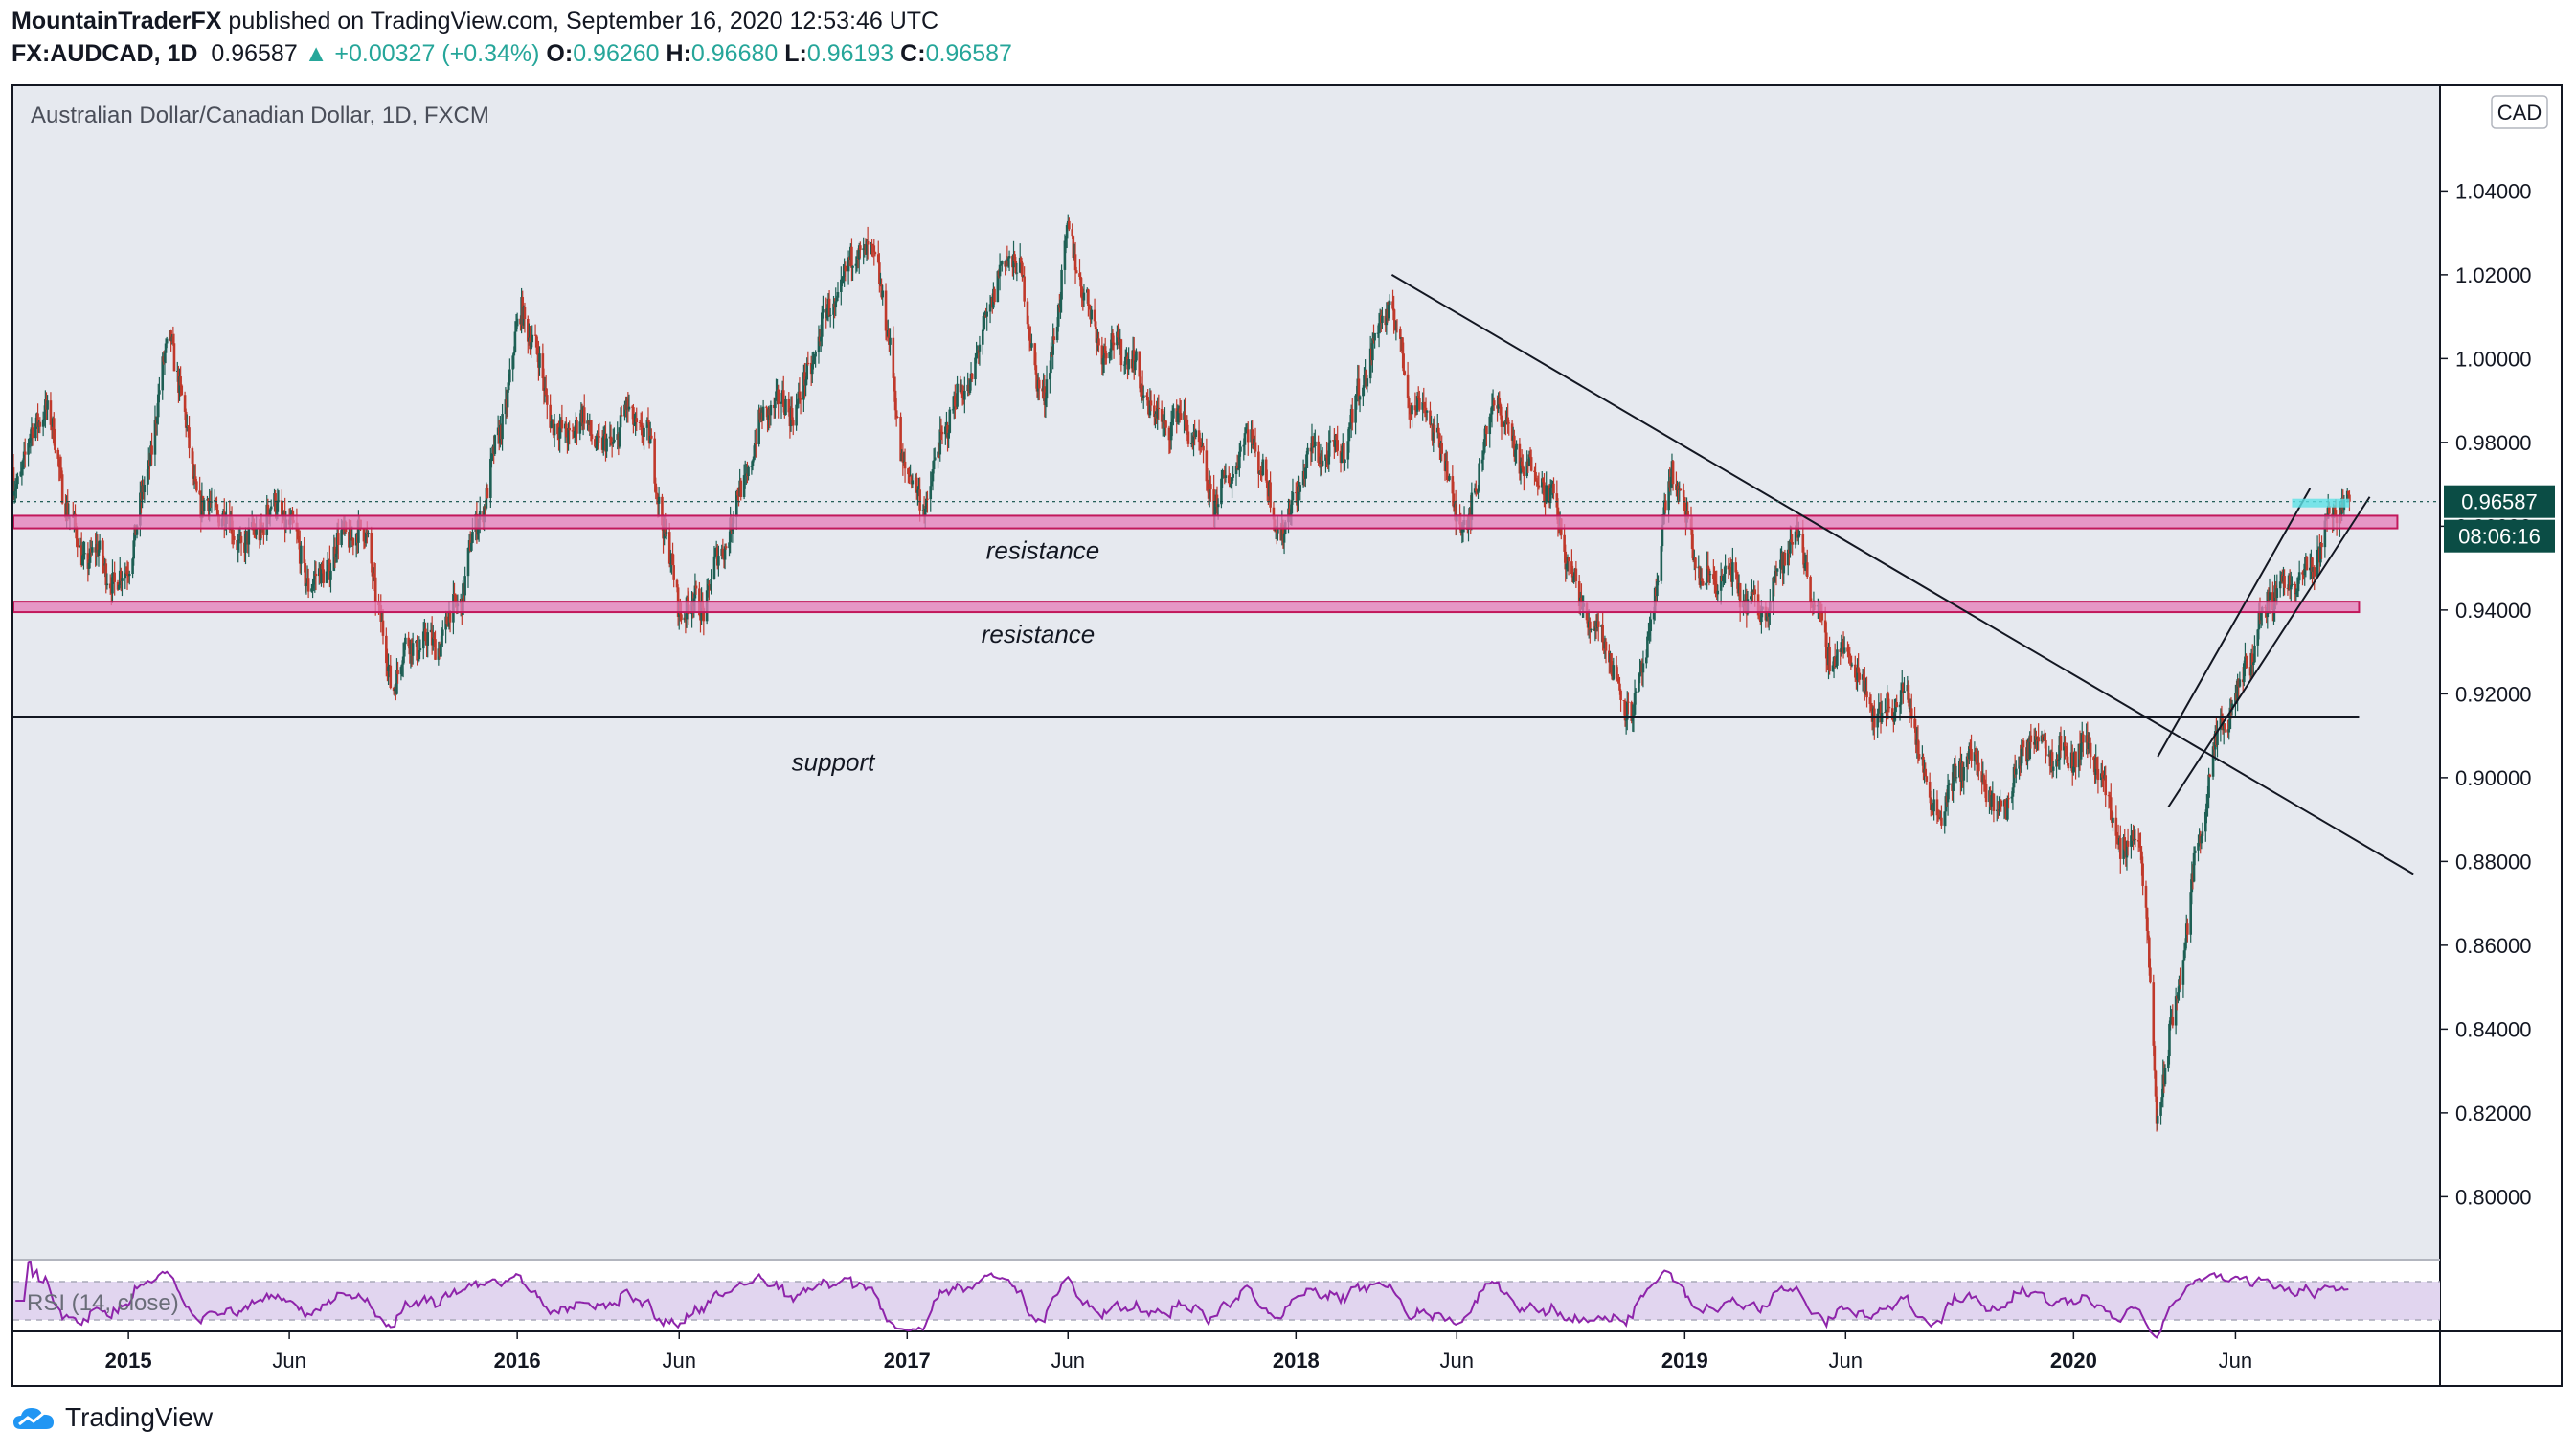 This screenshot has height=1454, width=2576. I want to click on currency-badge: CAD, so click(2519, 112).